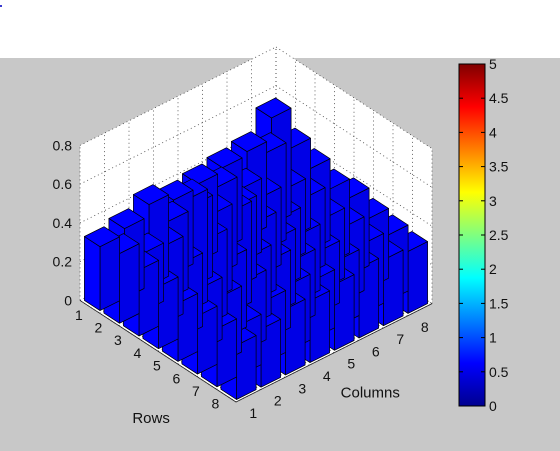  Describe the element at coordinates (98, 327) in the screenshot. I see `row-tick-label: 2` at that location.